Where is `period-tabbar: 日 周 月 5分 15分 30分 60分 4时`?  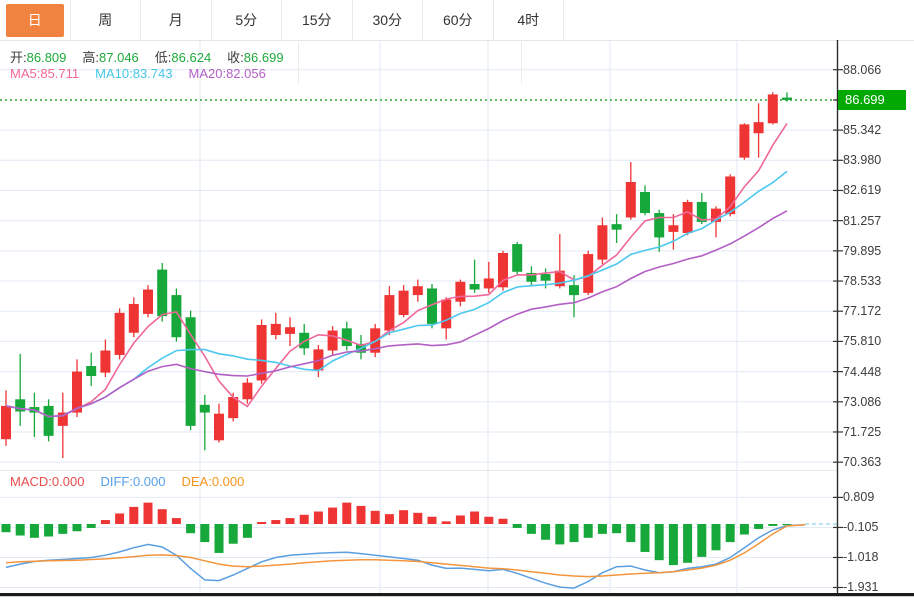
period-tabbar: 日 周 月 5分 15分 30分 60分 4时 is located at coordinates (457, 20).